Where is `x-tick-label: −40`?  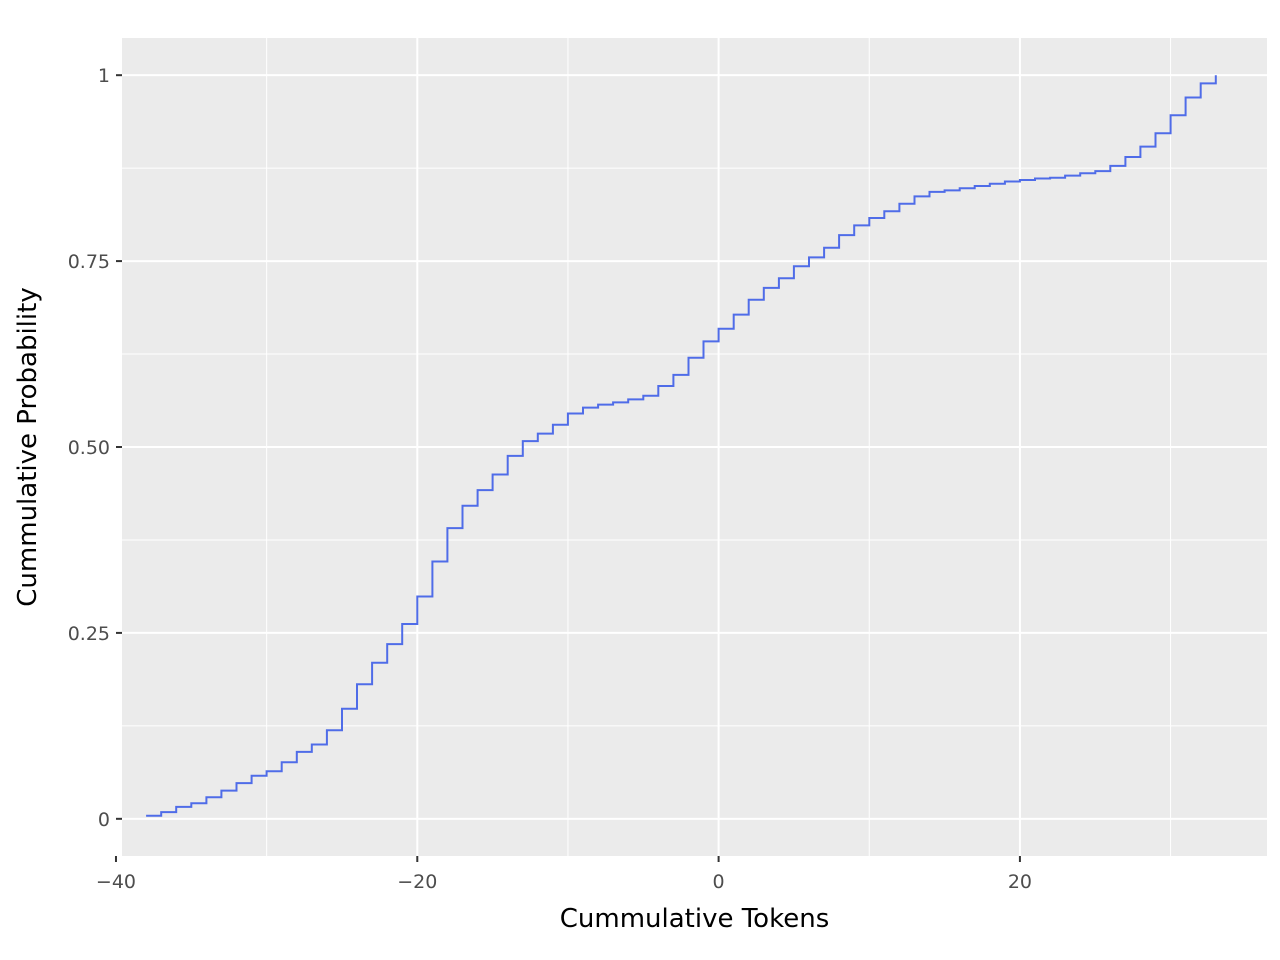
x-tick-label: −40 is located at coordinates (116, 882).